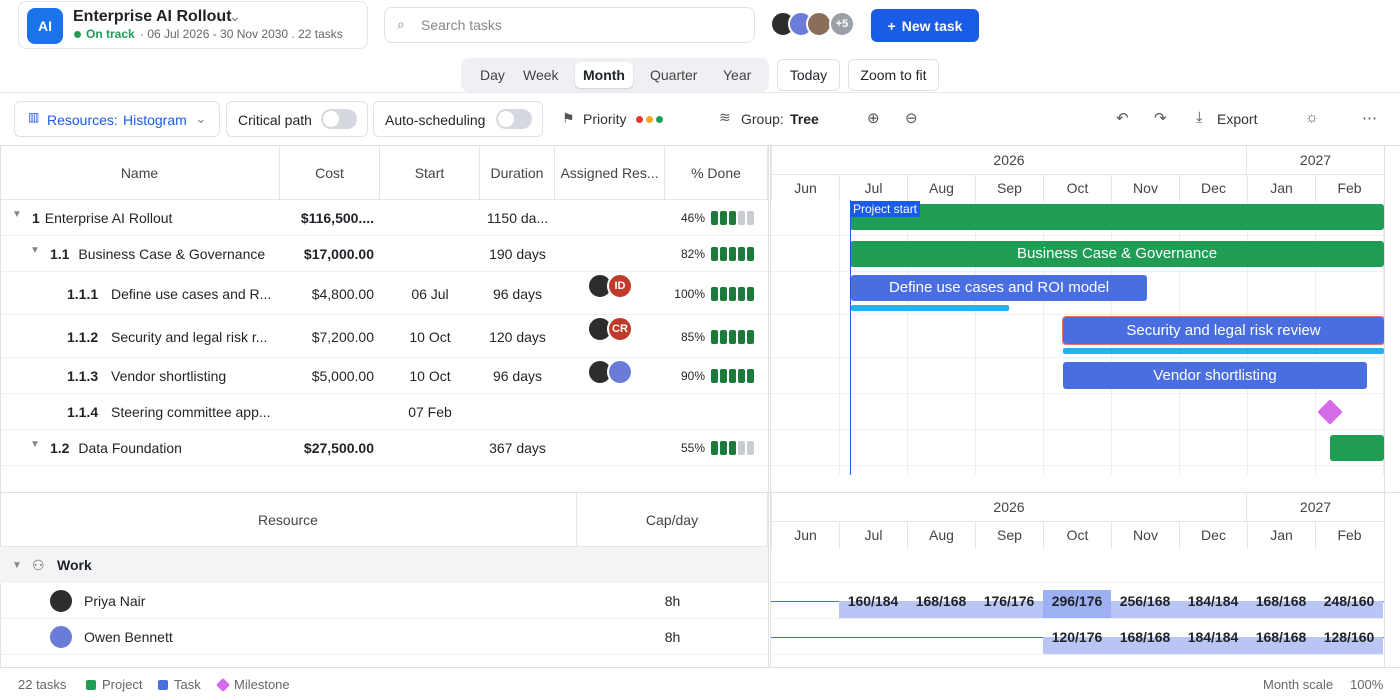 The image size is (1400, 700). What do you see at coordinates (1008, 160) in the screenshot?
I see `year-label: 2026` at bounding box center [1008, 160].